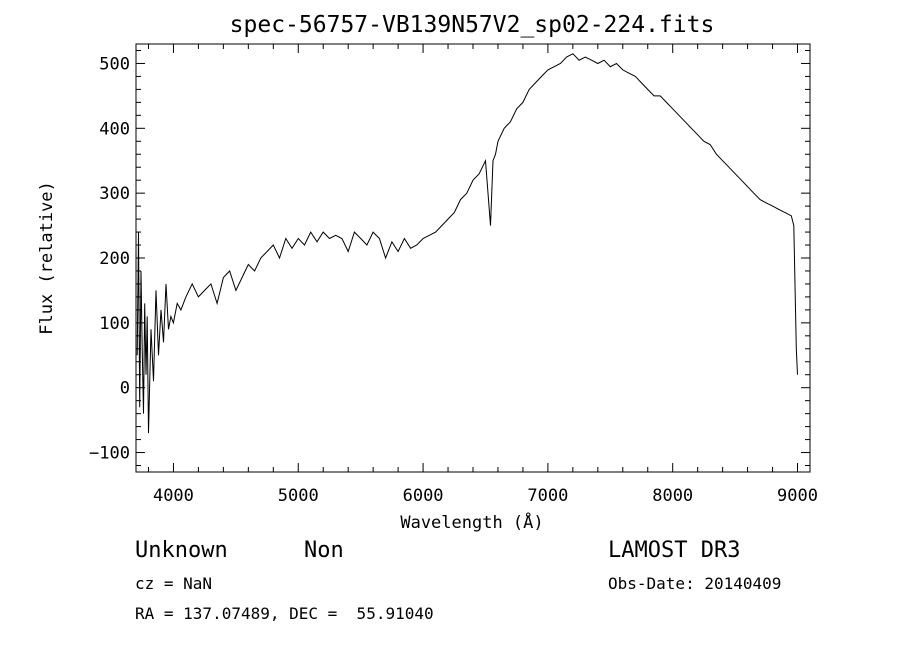 This screenshot has height=649, width=900. Describe the element at coordinates (173, 496) in the screenshot. I see `x-tick-label: 4000` at that location.